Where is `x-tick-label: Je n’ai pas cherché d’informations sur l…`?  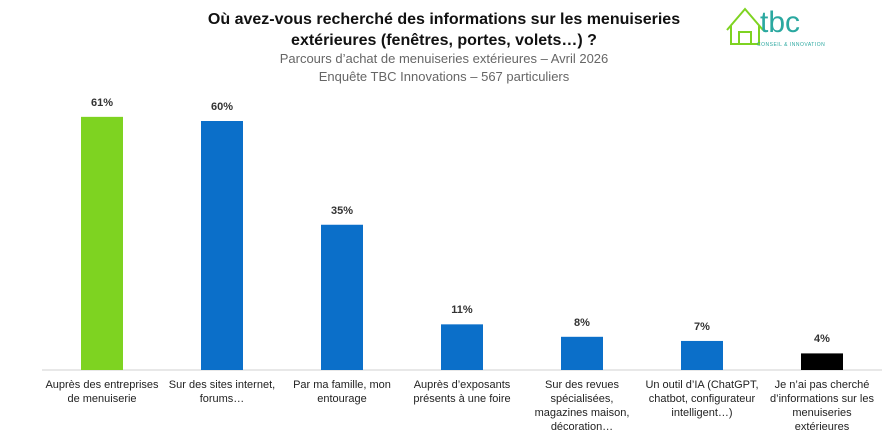 x-tick-label: Je n’ai pas cherché d’informations sur l… is located at coordinates (822, 406).